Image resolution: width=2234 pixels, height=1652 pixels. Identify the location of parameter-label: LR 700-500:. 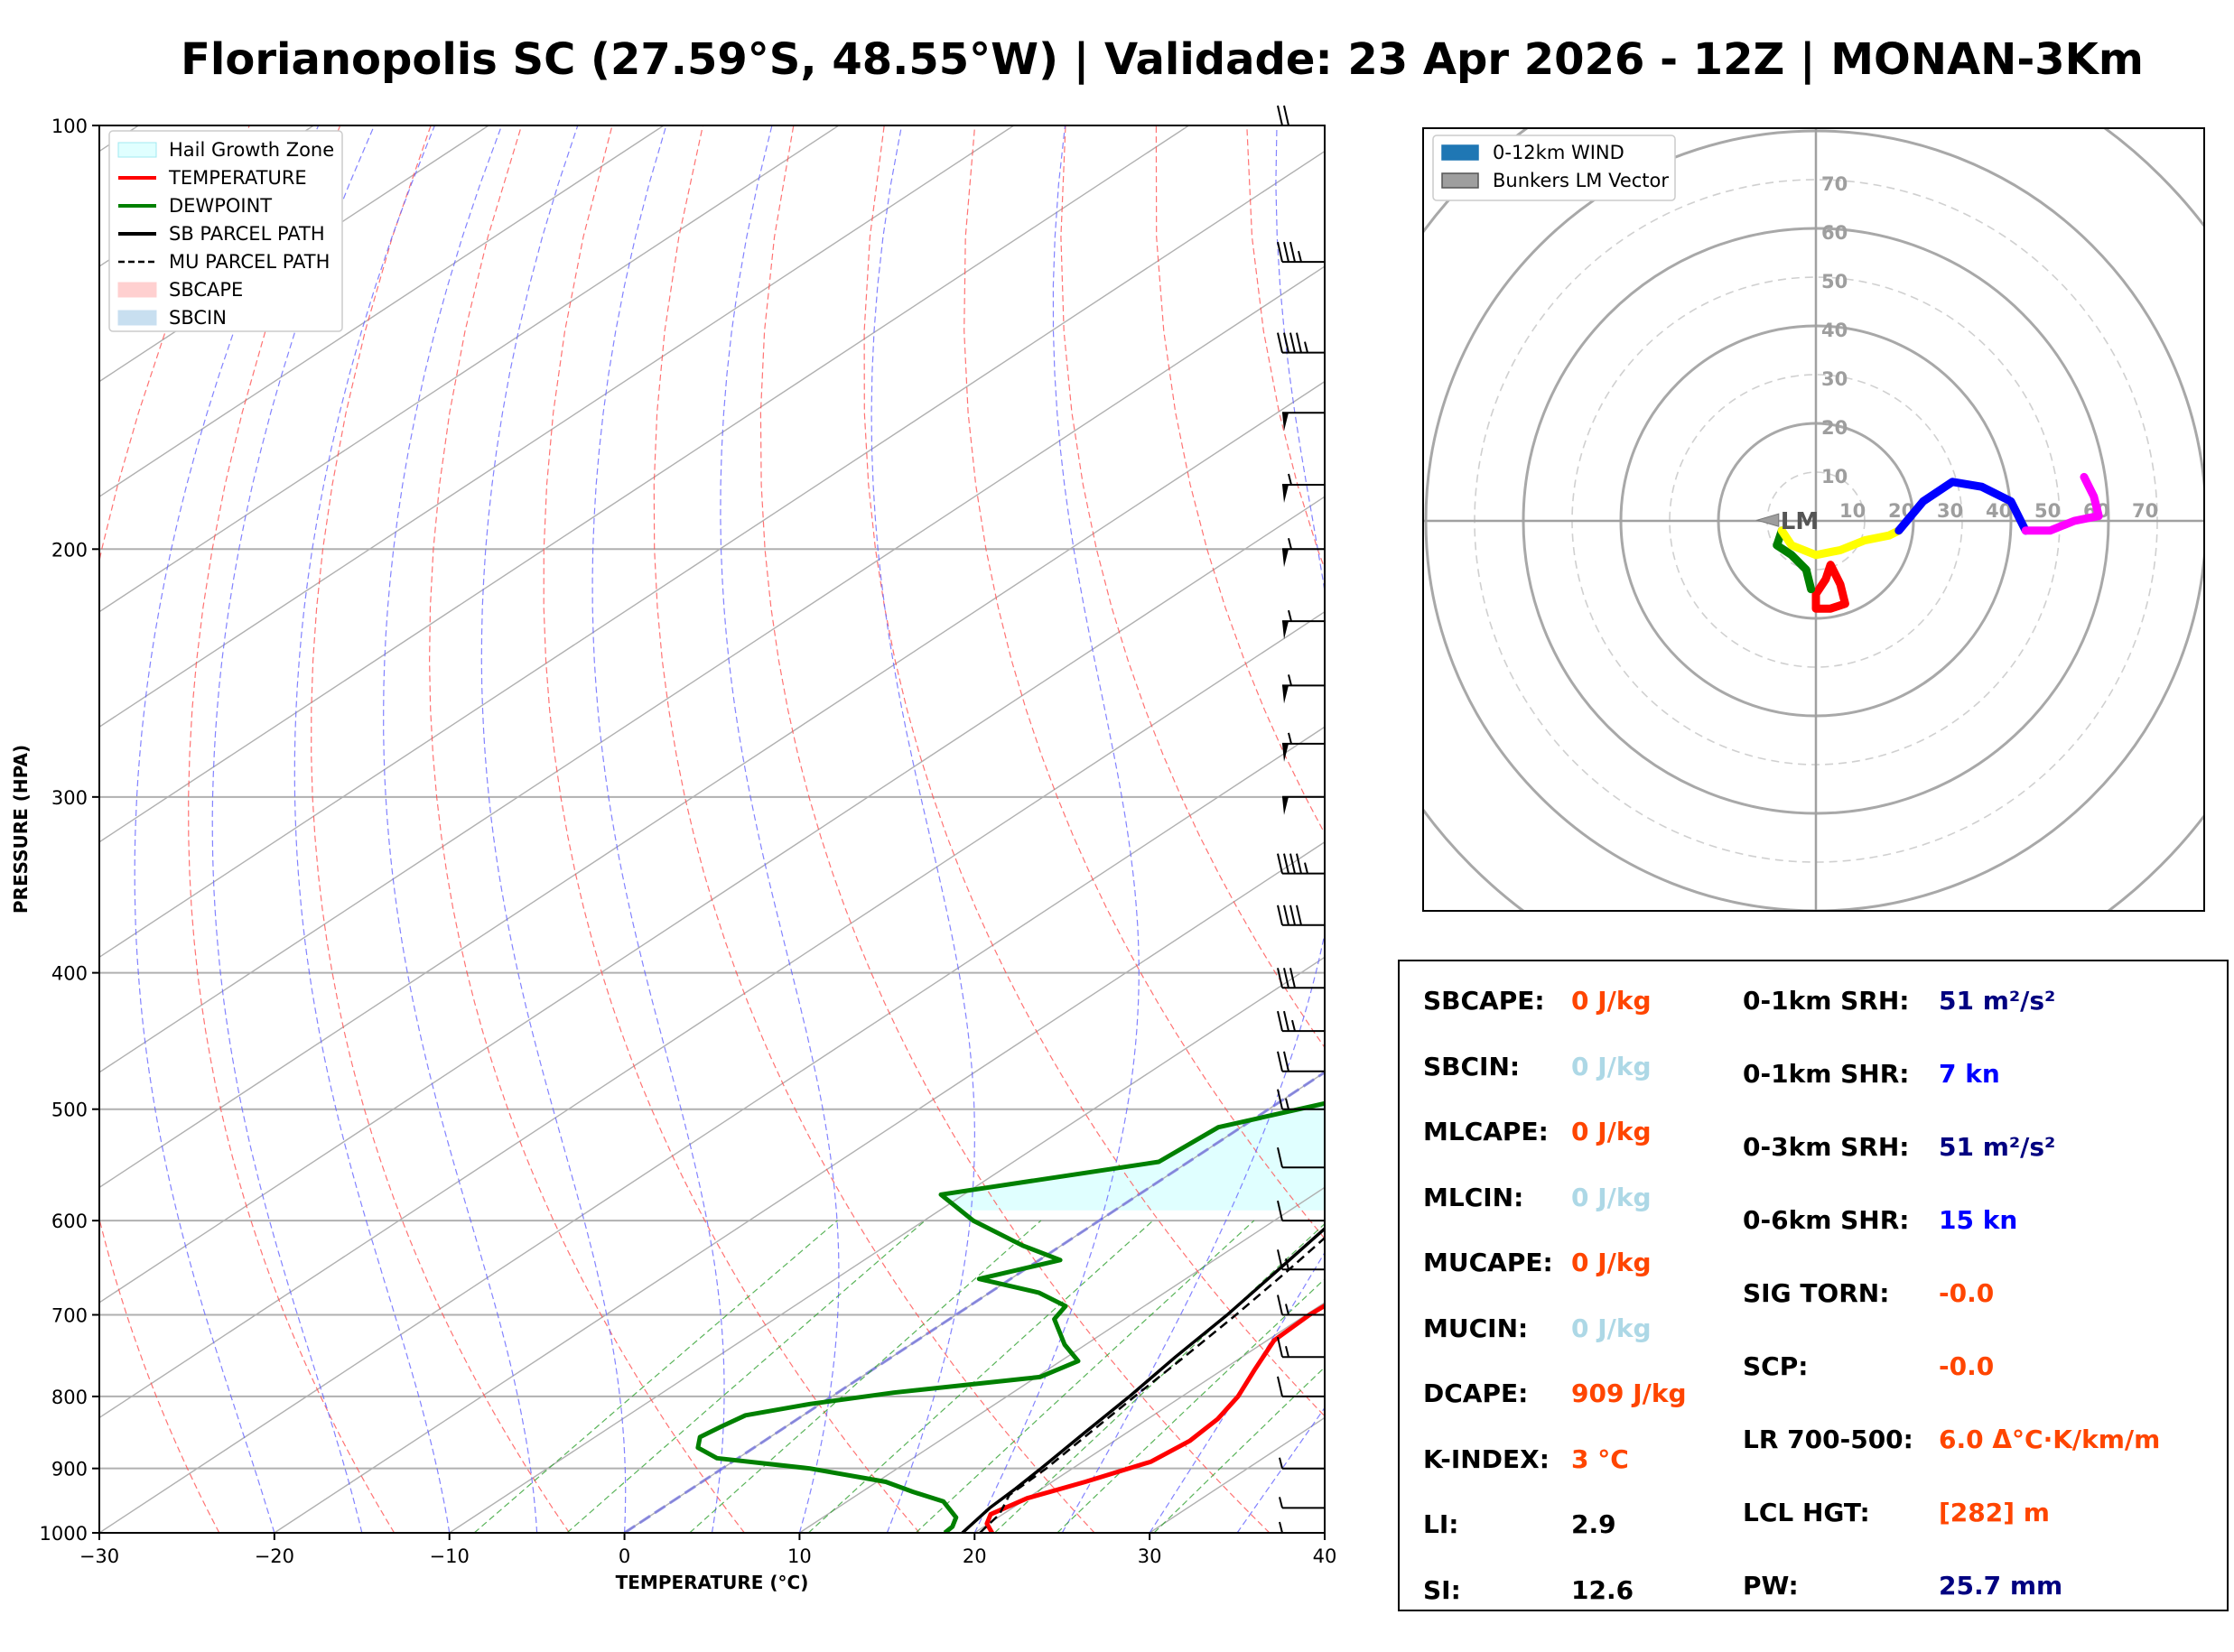
(1828, 1439).